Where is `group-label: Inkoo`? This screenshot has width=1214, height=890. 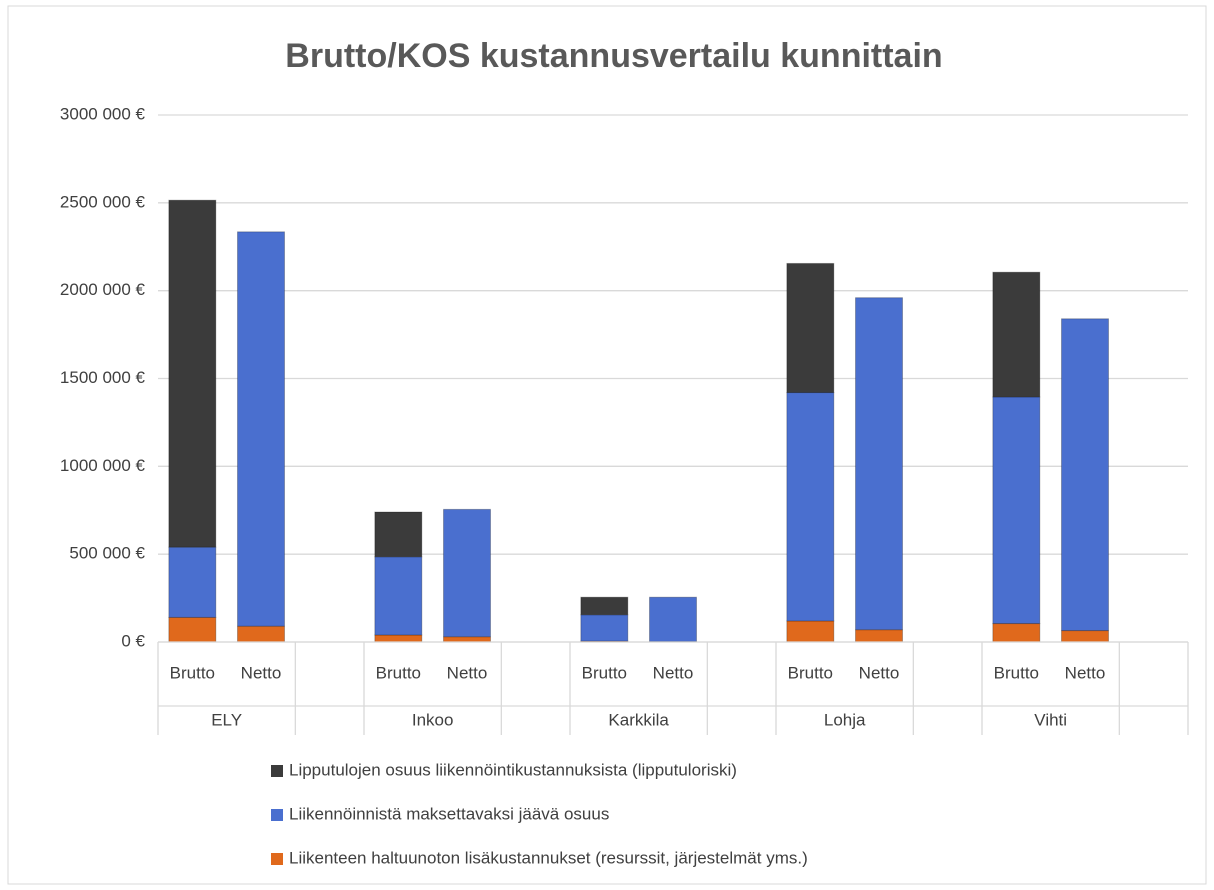
group-label: Inkoo is located at coordinates (433, 719).